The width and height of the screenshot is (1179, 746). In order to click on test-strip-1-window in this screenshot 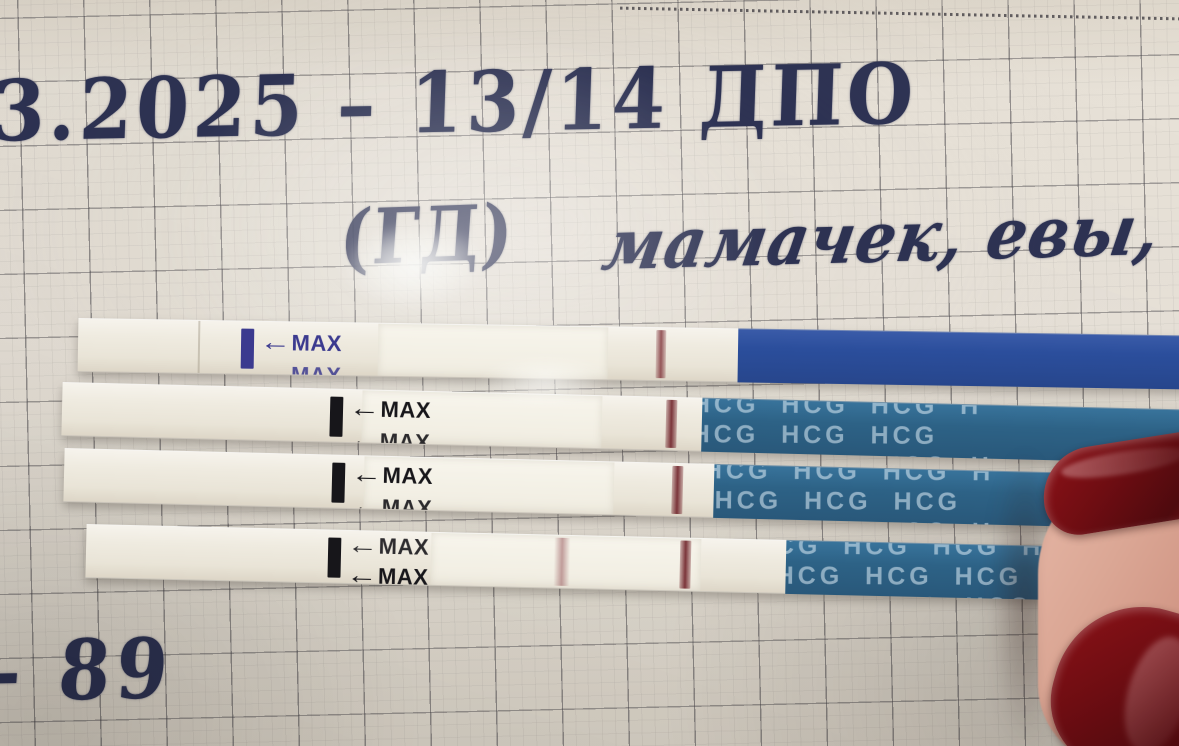, I will do `click(493, 351)`.